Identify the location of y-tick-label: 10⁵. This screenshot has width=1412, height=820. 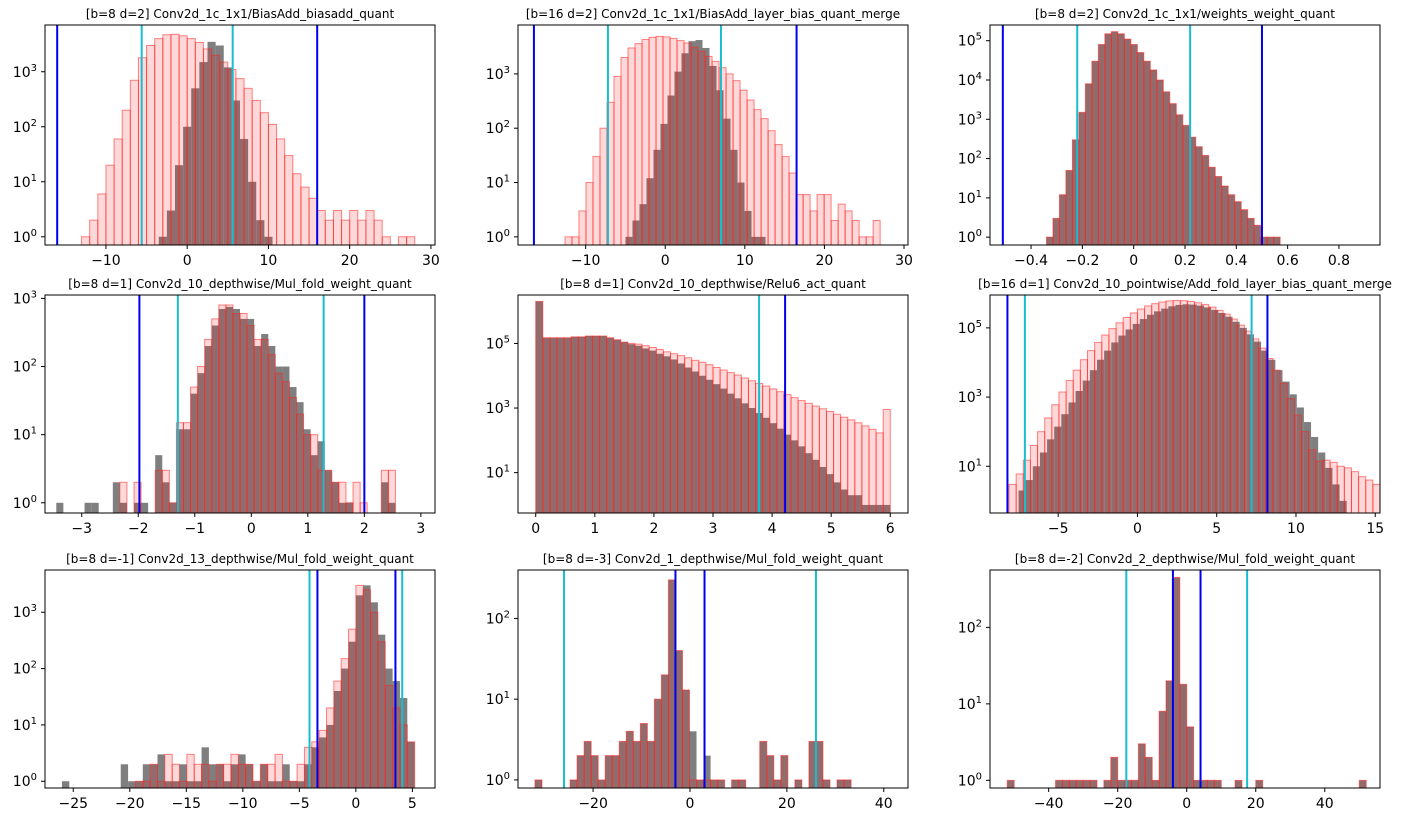
(970, 41).